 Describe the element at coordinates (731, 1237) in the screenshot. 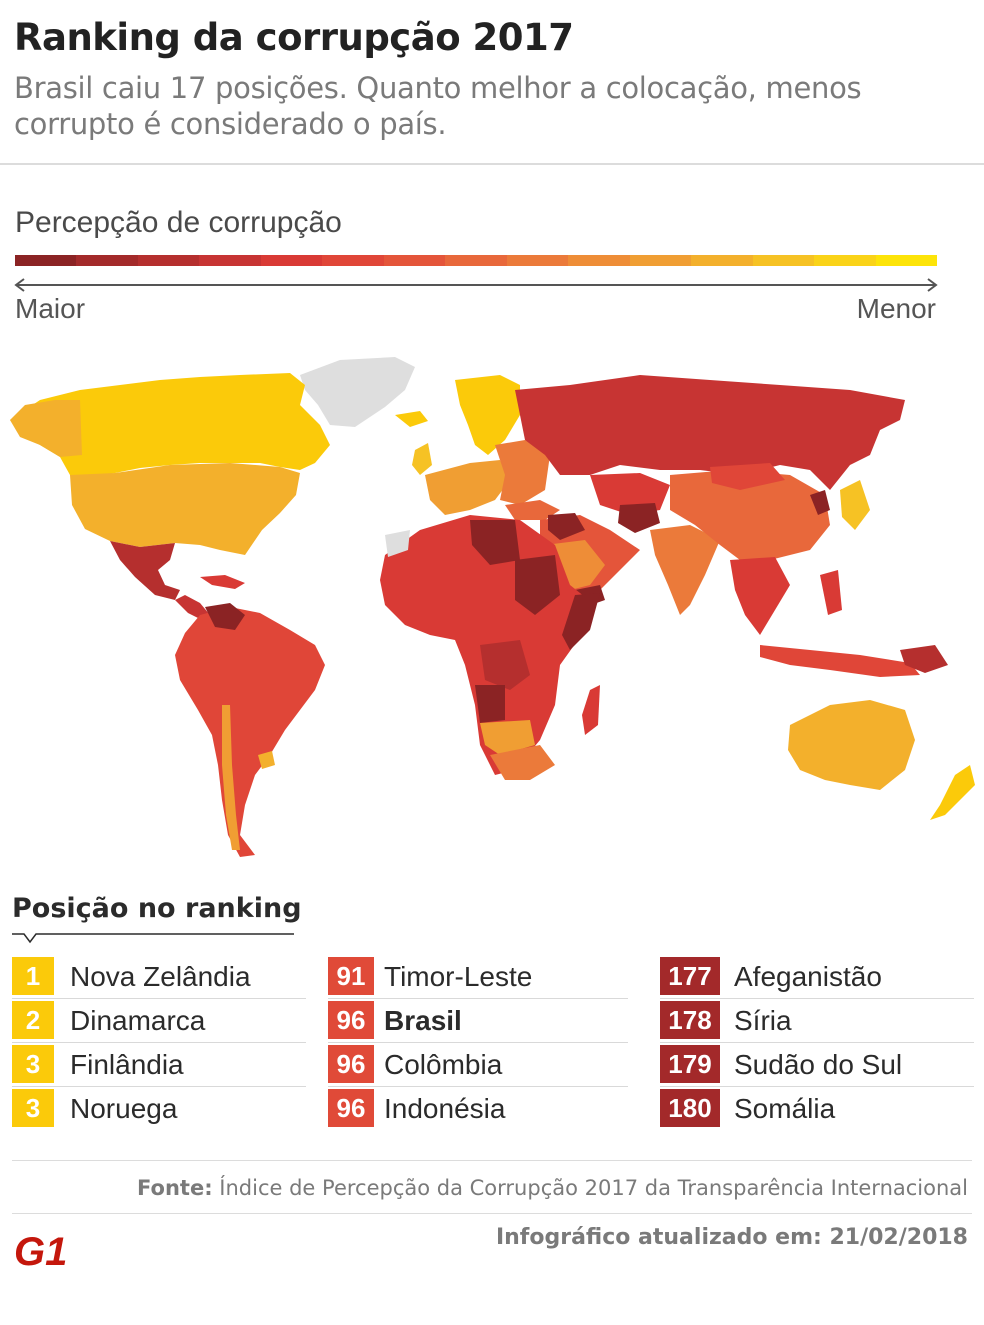

I see `updated-note: Infográfico atualizado em: 21/02/2018` at that location.